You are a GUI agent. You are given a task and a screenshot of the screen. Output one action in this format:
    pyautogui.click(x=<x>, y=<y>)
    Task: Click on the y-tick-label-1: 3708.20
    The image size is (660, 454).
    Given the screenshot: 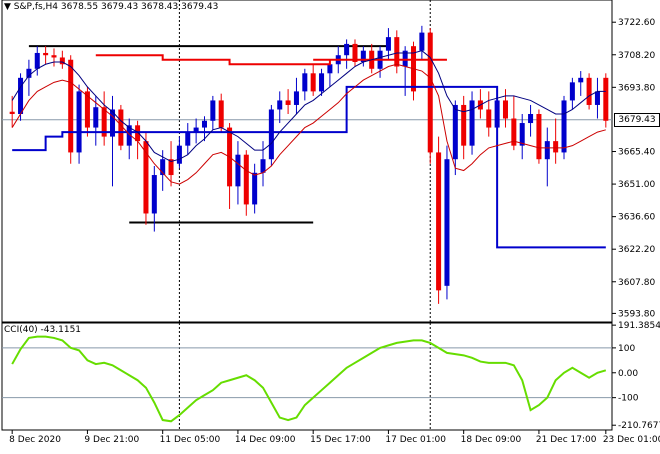 What is the action you would take?
    pyautogui.click(x=636, y=56)
    